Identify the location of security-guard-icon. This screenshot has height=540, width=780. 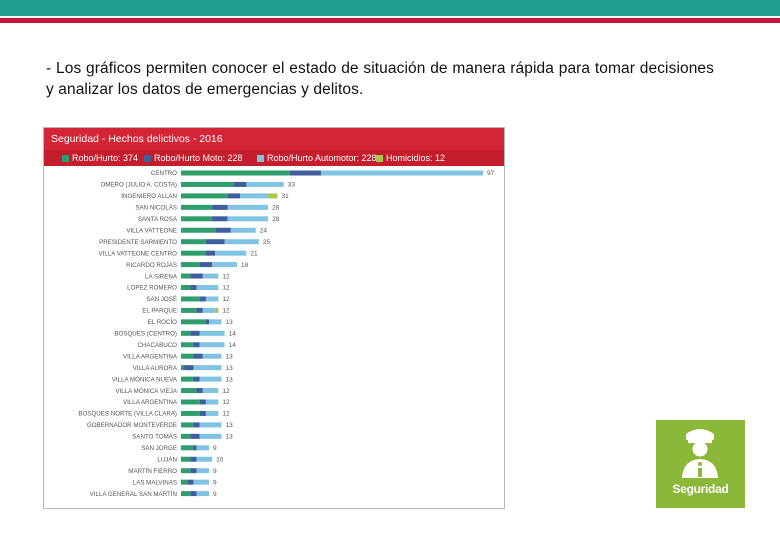
(700, 453).